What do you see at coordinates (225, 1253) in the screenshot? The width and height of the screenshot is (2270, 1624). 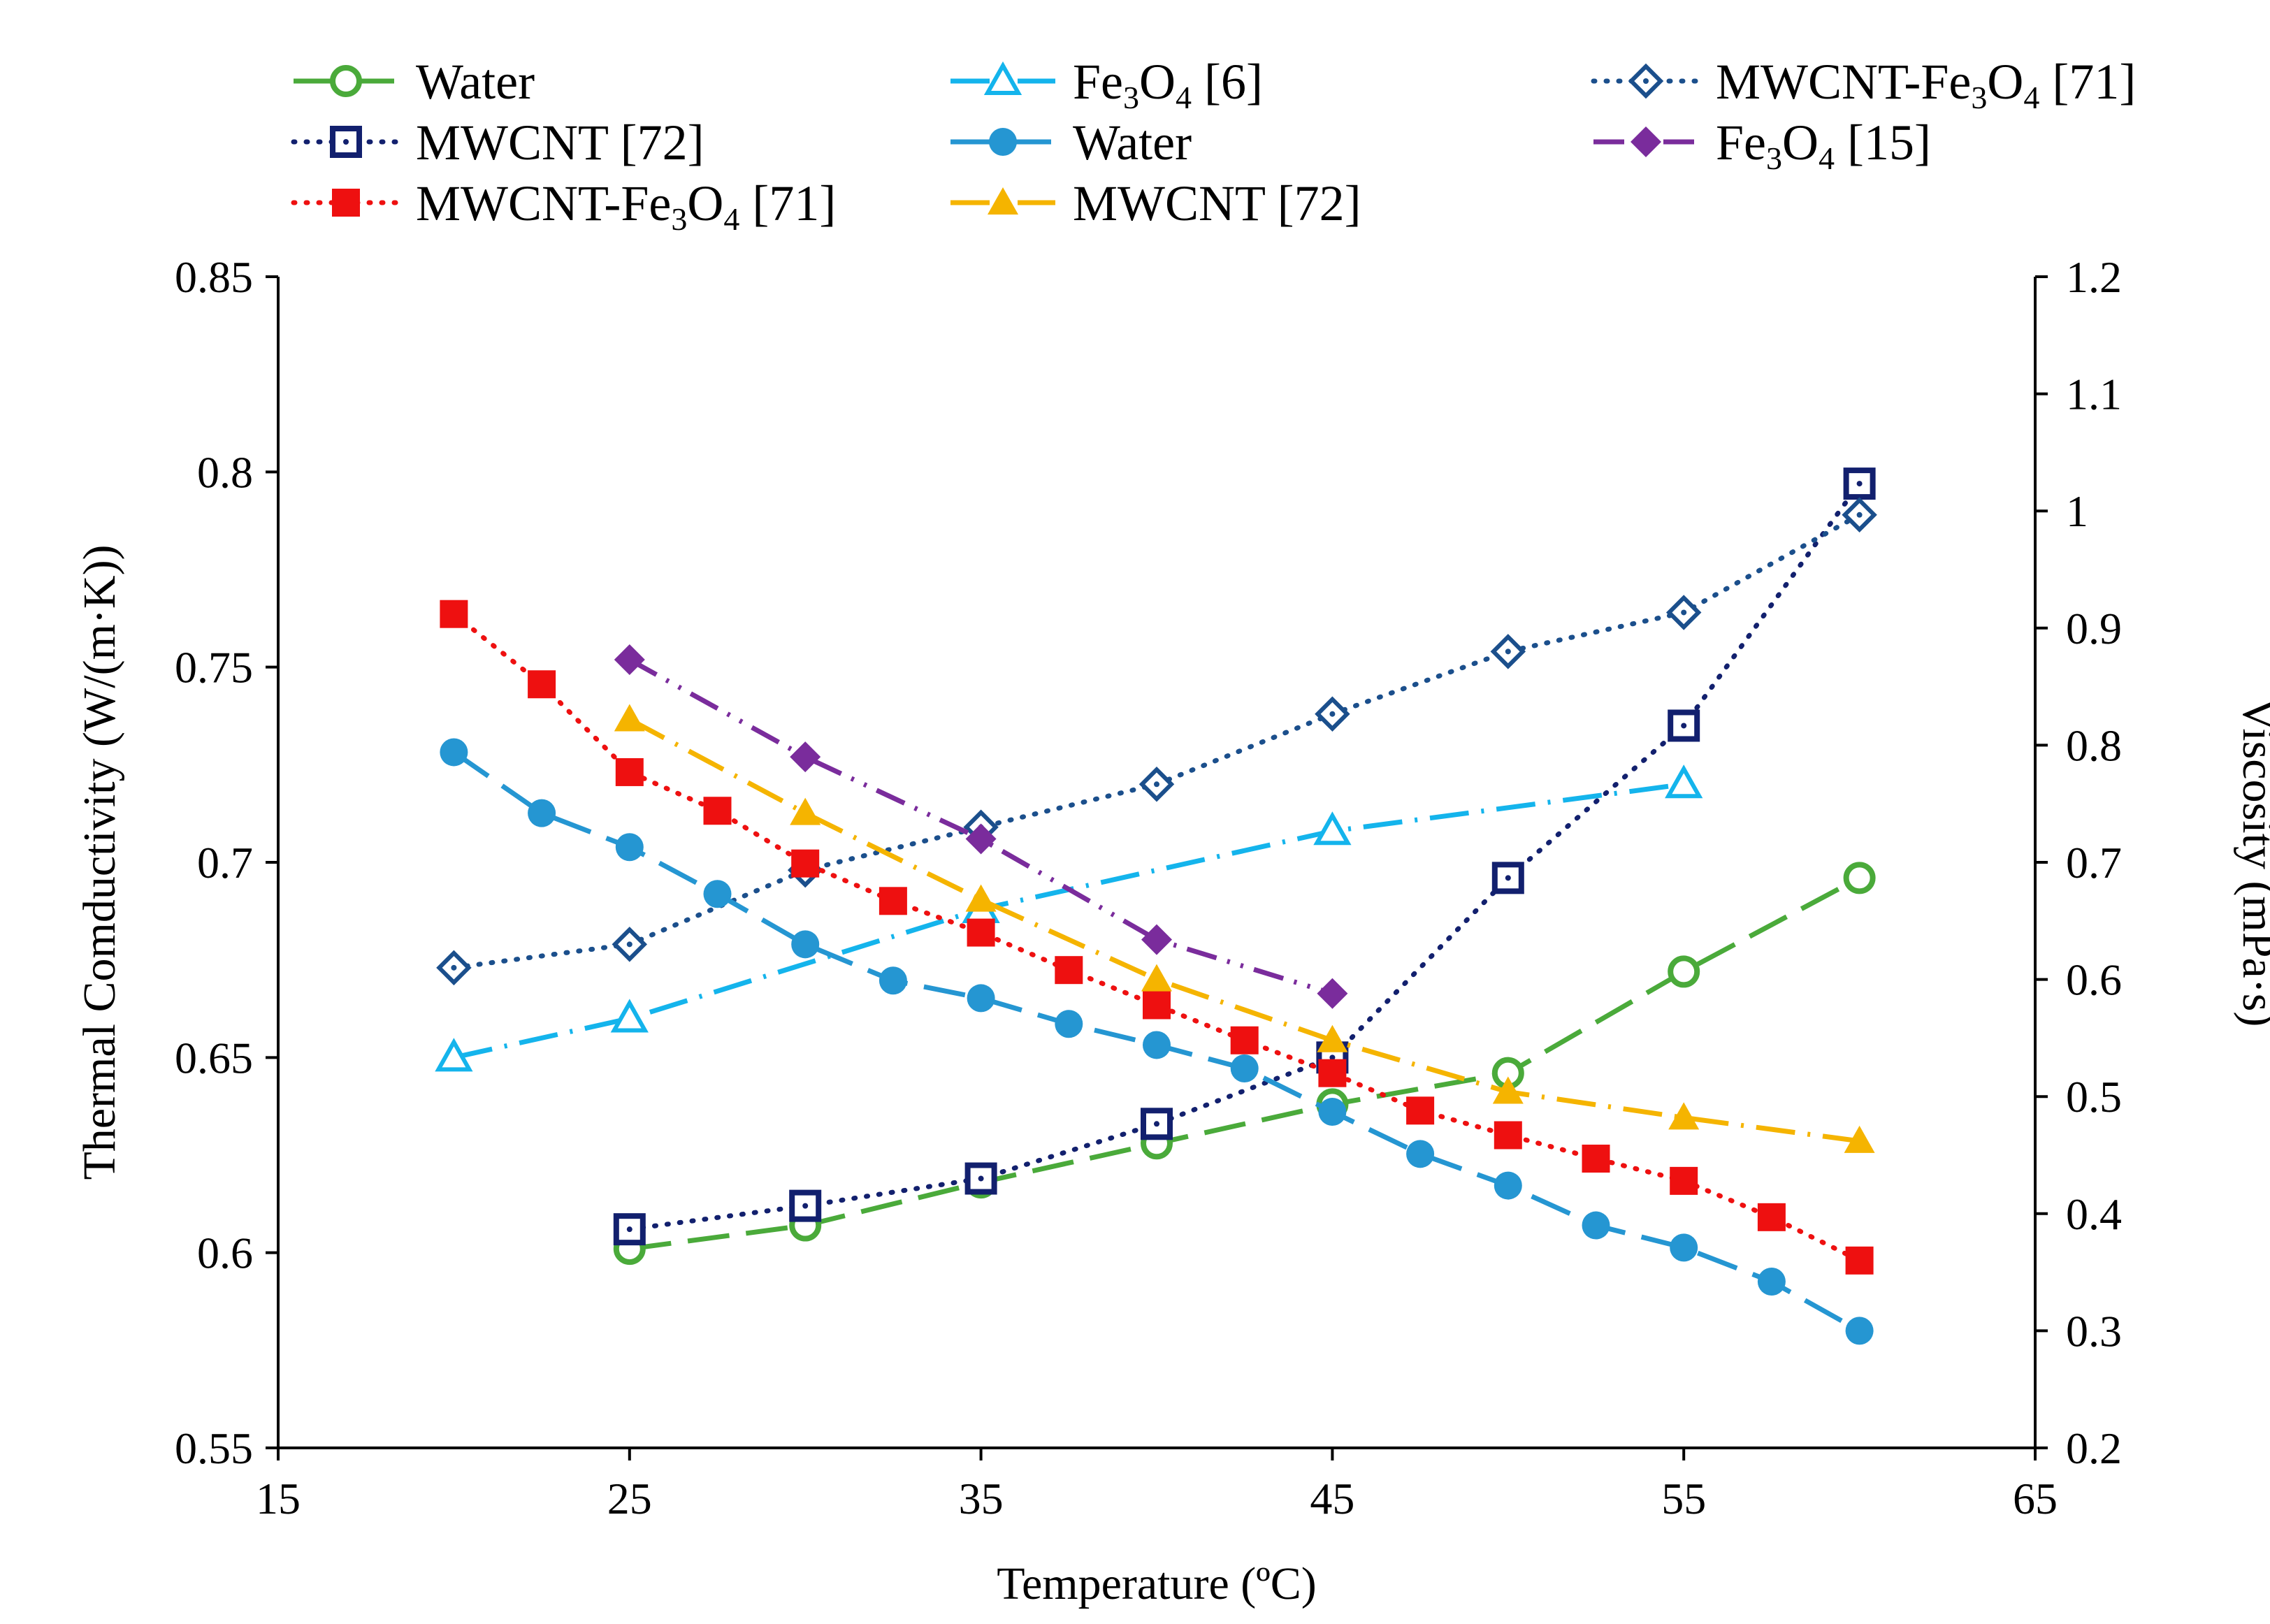 I see `y-left-tick-label: 0.6` at bounding box center [225, 1253].